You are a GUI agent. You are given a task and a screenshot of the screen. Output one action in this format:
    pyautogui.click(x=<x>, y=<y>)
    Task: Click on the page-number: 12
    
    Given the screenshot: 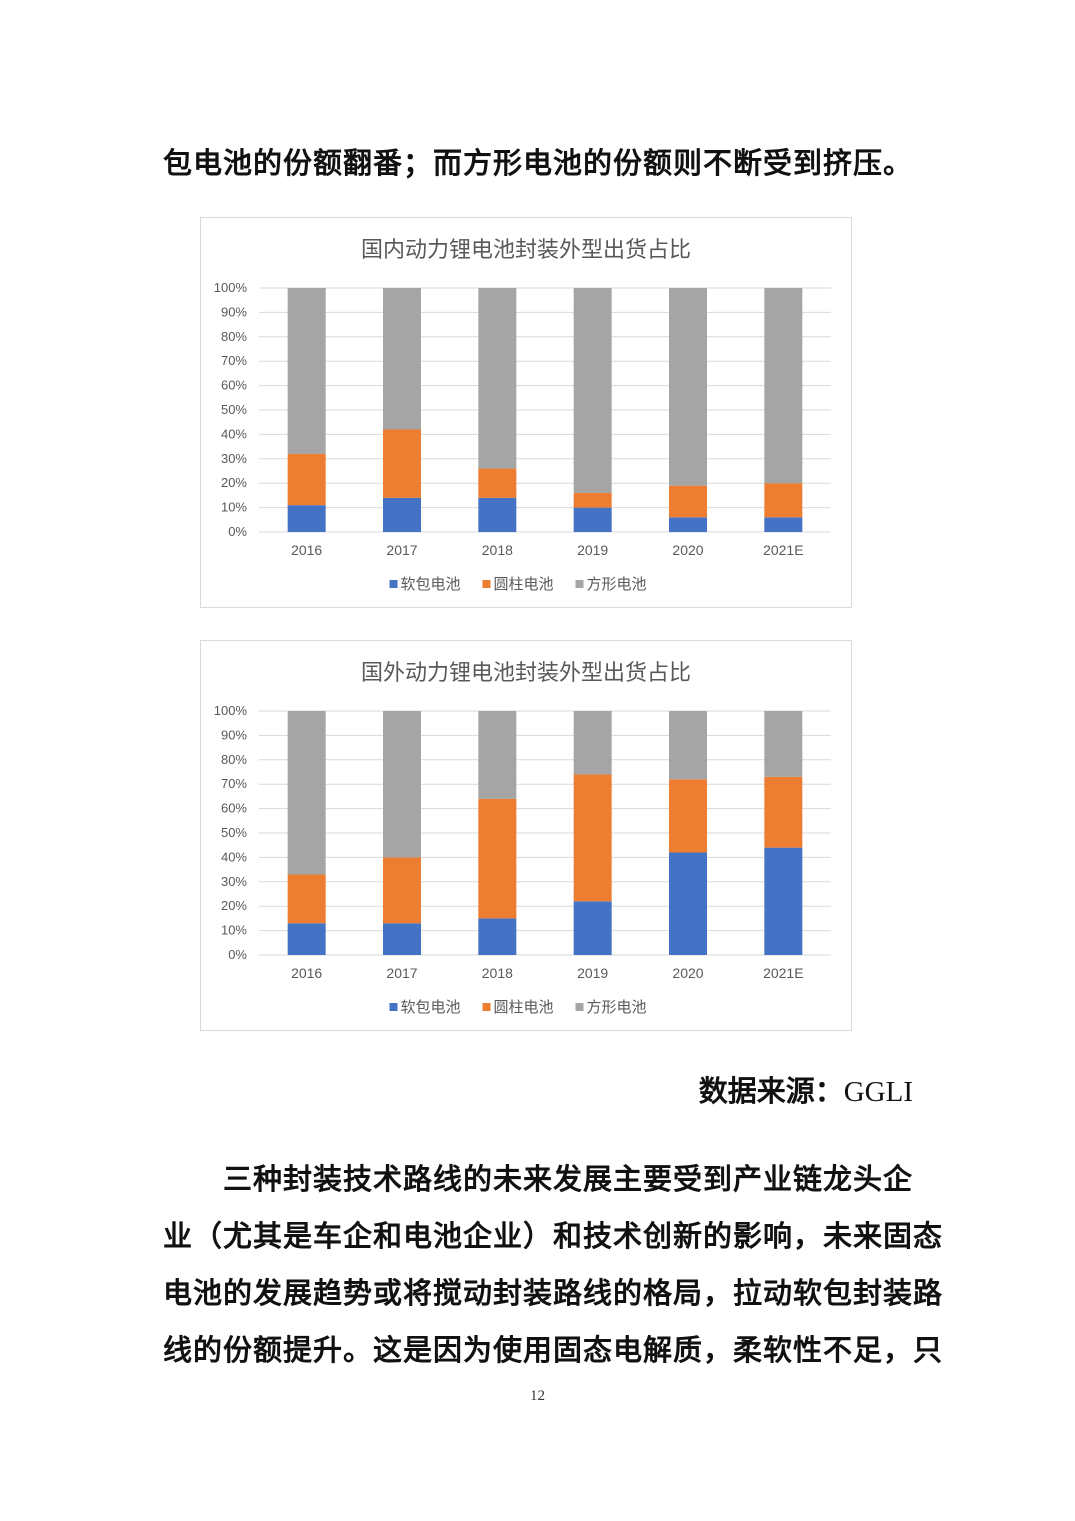 What is the action you would take?
    pyautogui.click(x=537, y=1396)
    